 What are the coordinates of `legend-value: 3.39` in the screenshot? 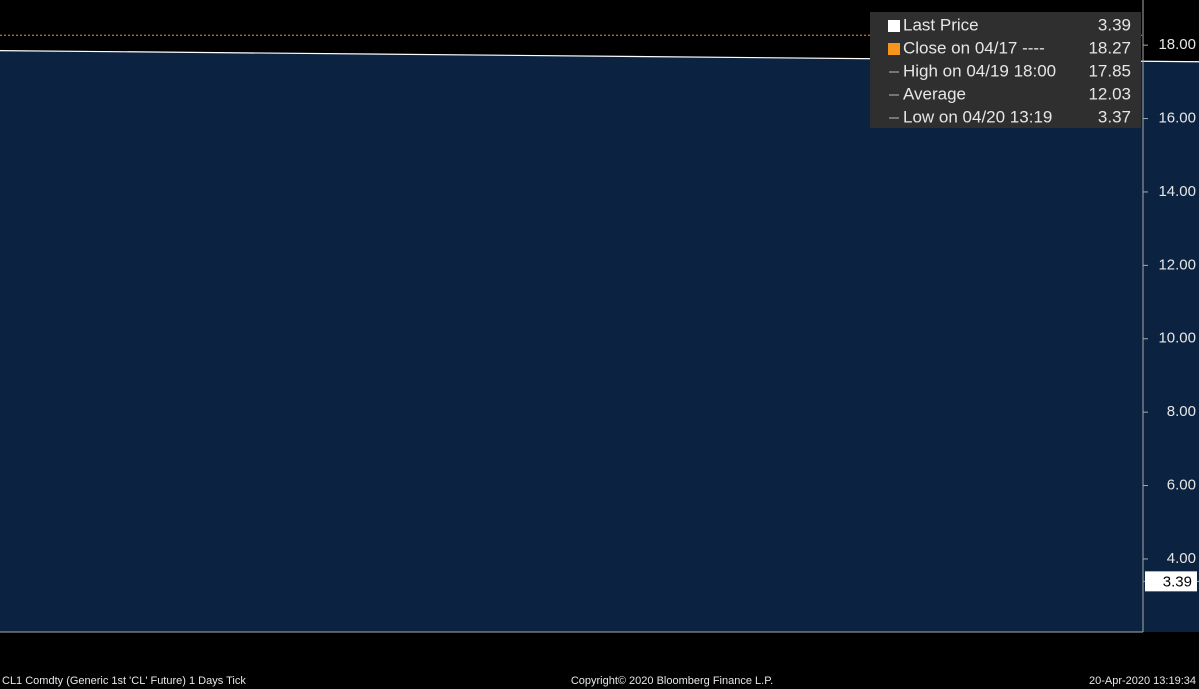 It's located at (1114, 24).